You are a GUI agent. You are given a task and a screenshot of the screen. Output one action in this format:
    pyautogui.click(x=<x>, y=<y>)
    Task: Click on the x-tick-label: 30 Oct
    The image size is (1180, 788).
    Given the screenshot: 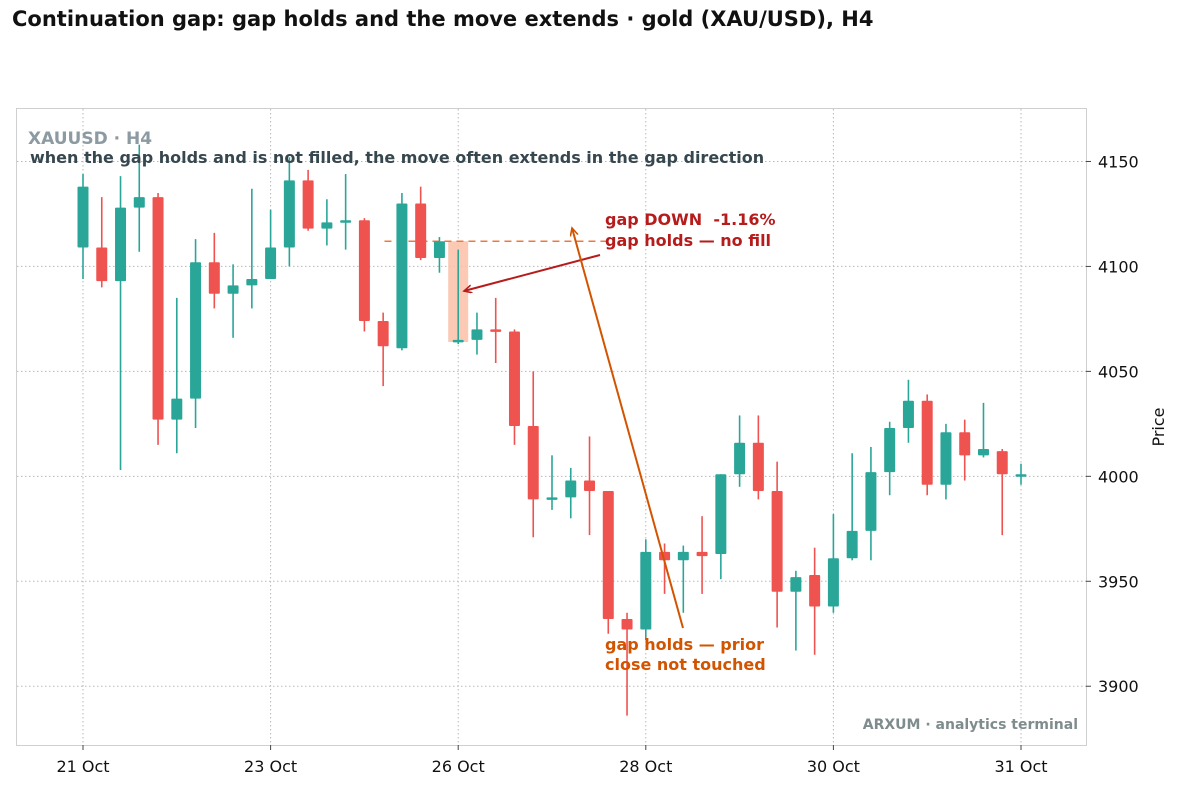 What is the action you would take?
    pyautogui.click(x=833, y=766)
    